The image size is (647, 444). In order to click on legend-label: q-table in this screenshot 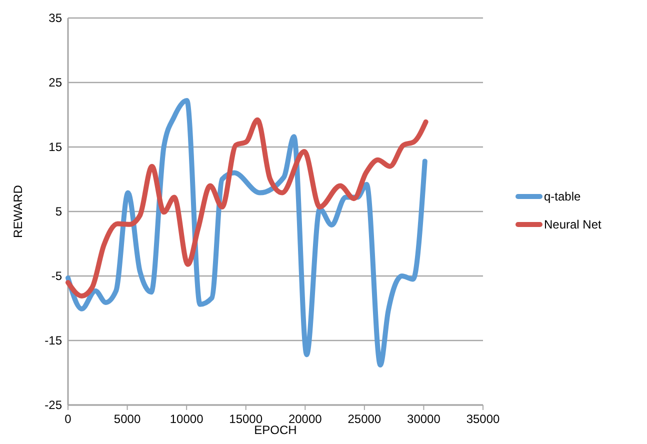, I will do `click(563, 197)`.